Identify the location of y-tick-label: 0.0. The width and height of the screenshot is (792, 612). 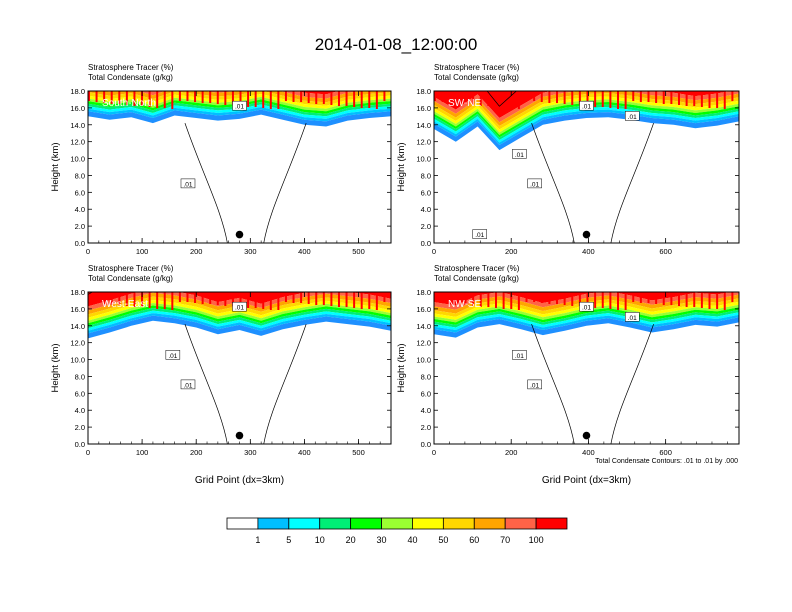
(80, 243).